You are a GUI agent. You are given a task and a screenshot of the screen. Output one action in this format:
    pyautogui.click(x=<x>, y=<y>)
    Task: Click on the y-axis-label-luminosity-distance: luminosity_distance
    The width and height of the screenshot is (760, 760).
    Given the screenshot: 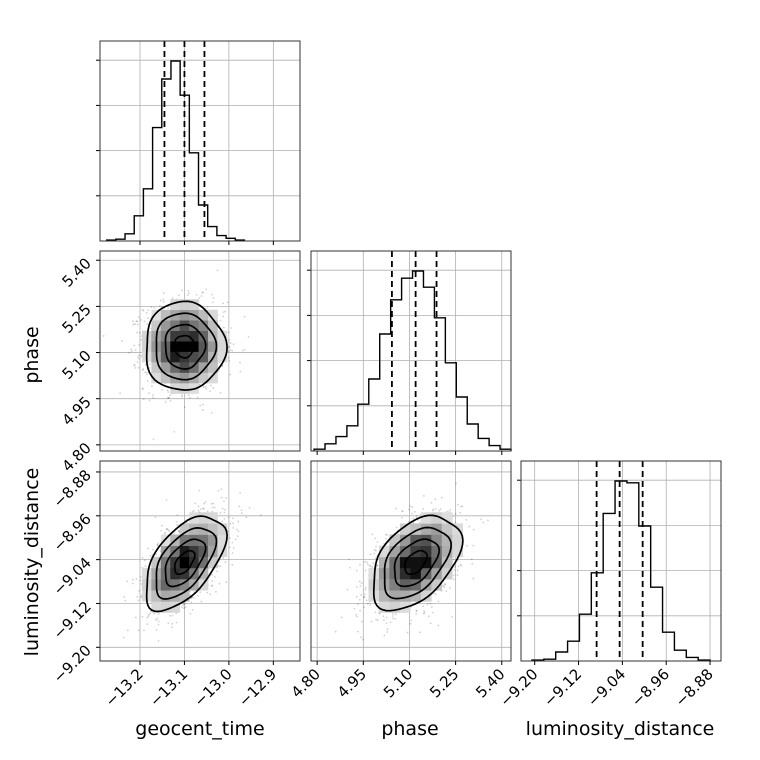 What is the action you would take?
    pyautogui.click(x=32, y=562)
    